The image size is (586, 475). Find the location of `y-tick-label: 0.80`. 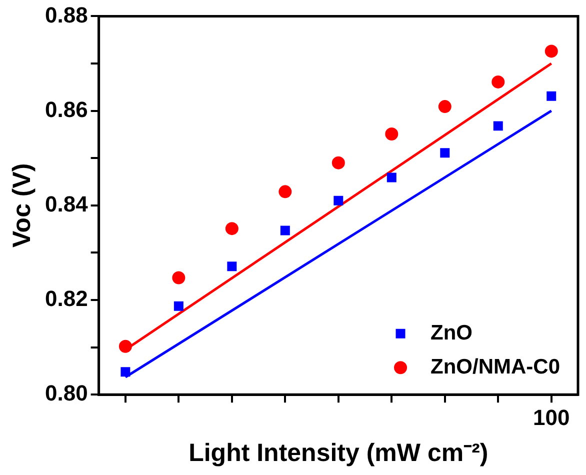

y-tick-label: 0.80 is located at coordinates (66, 393).